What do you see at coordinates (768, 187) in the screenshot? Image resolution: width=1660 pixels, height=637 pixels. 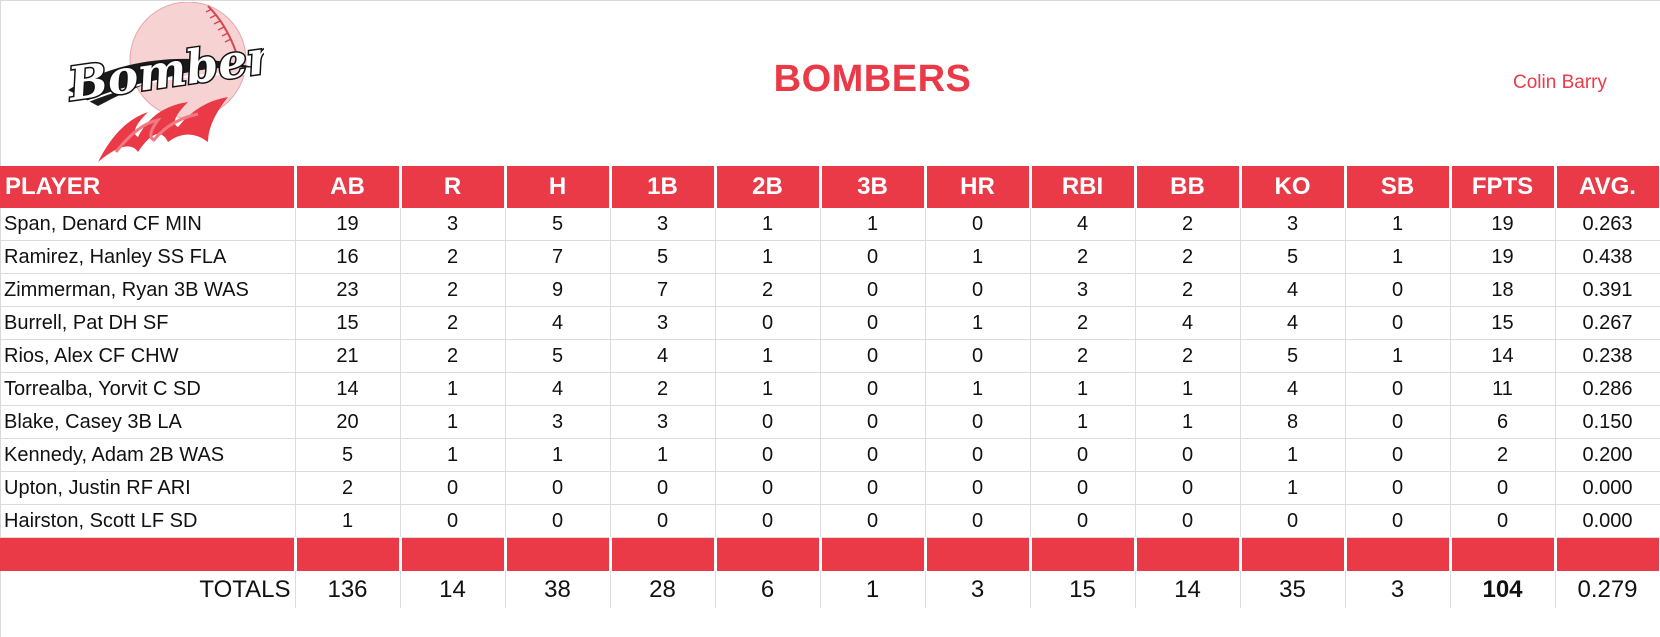 I see `column-header: 2B` at bounding box center [768, 187].